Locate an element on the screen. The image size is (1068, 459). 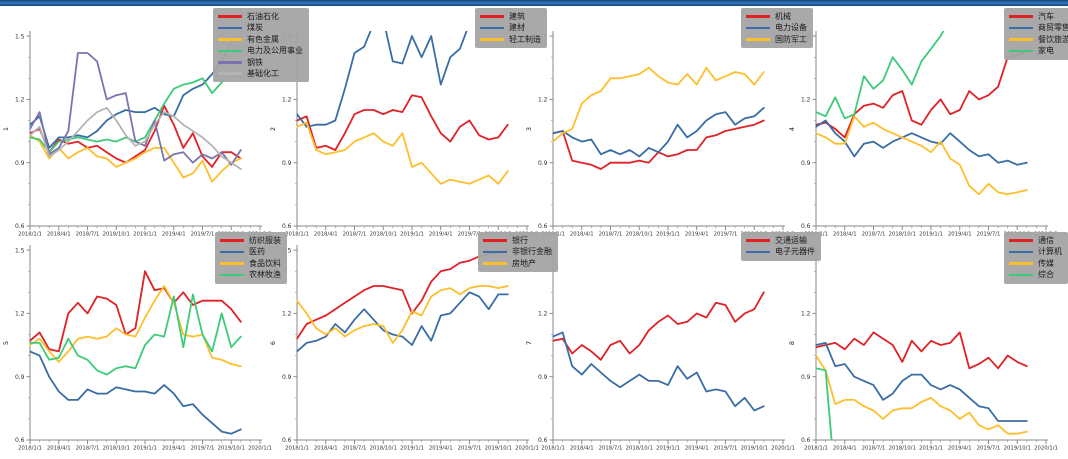
legend-item: 纺织服装 is located at coordinates (250, 240).